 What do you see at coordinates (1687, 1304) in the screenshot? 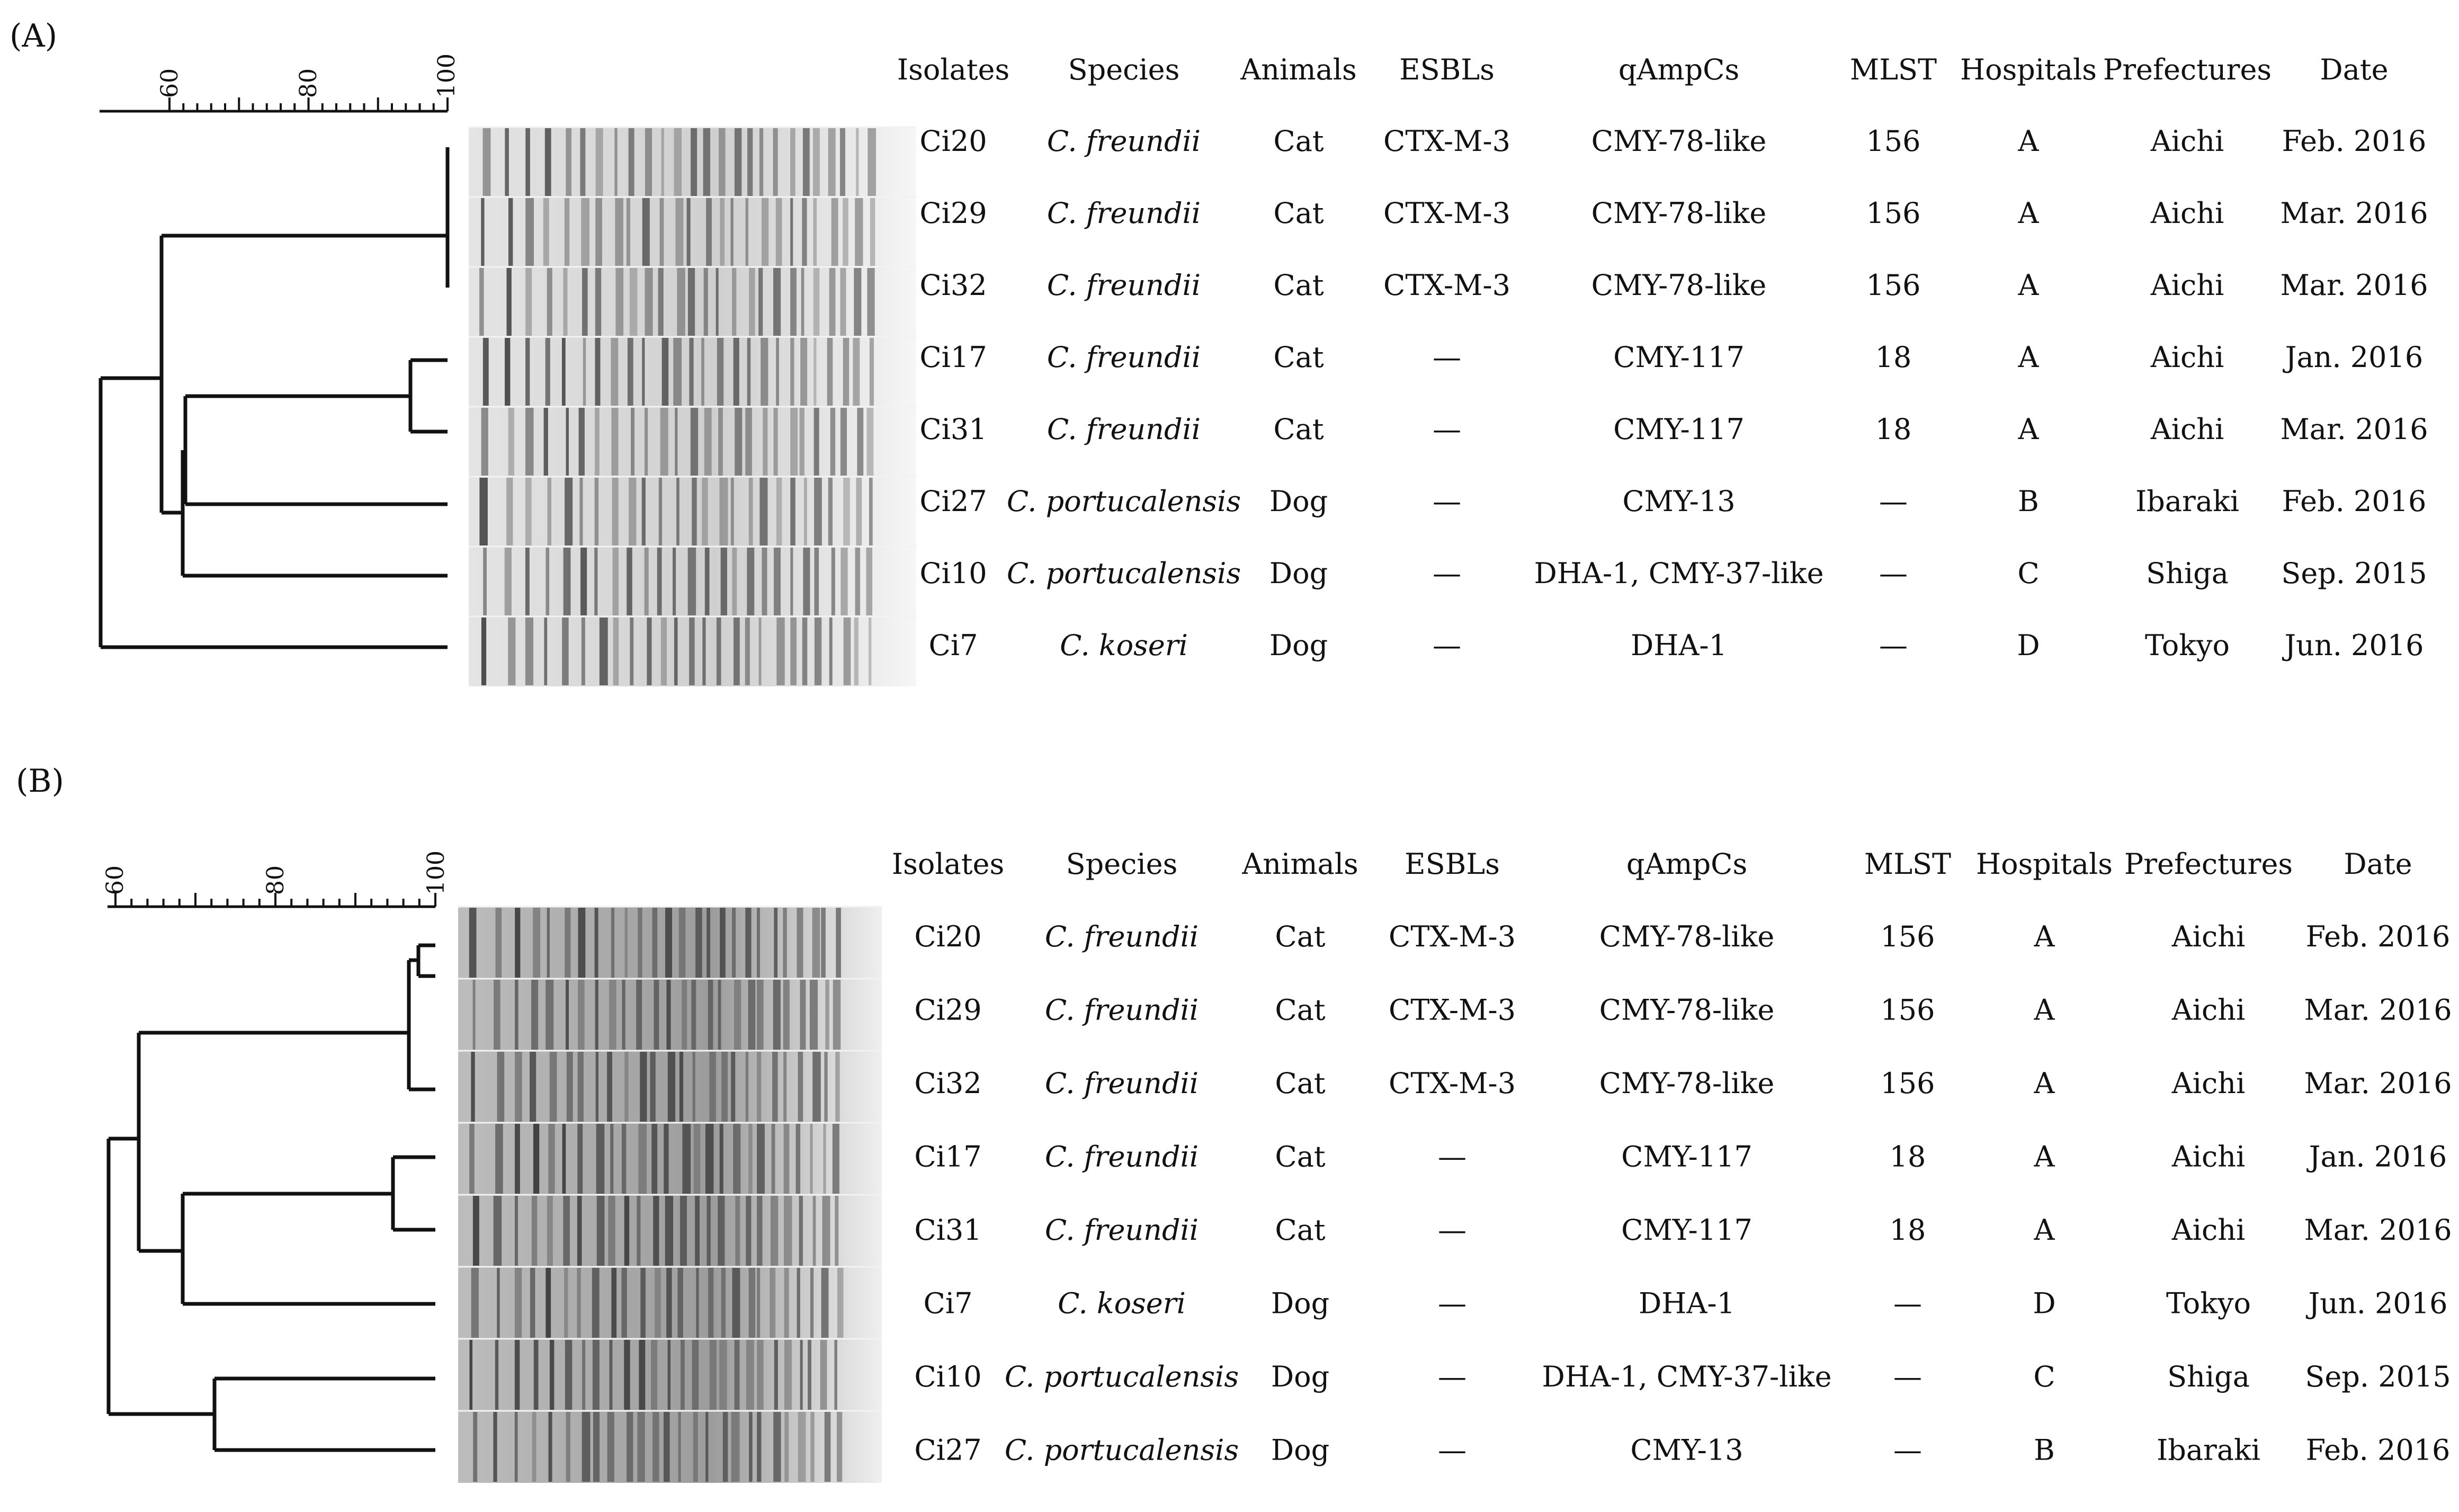
I see `table-cell: DHA-1` at bounding box center [1687, 1304].